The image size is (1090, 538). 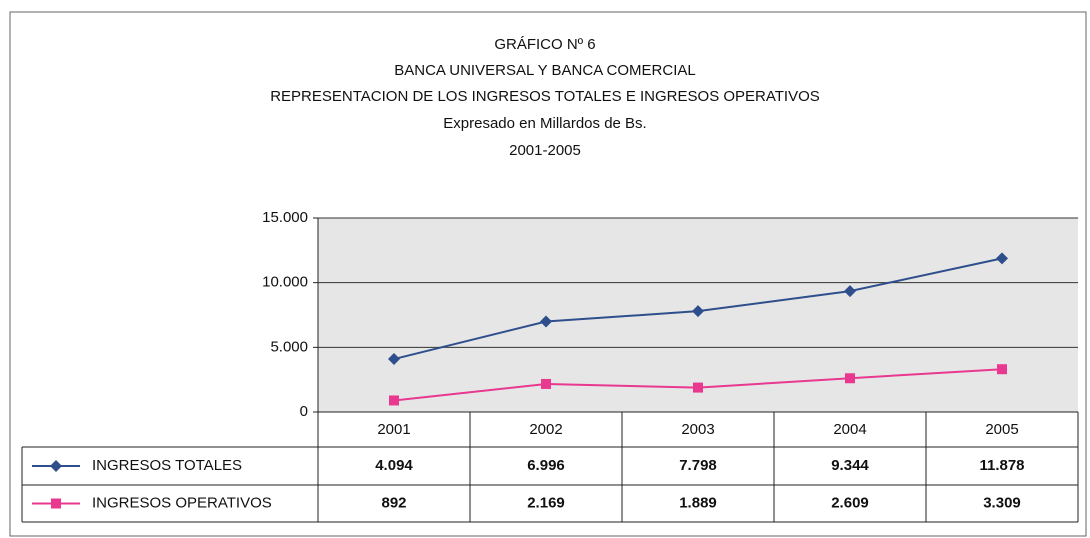 What do you see at coordinates (544, 123) in the screenshot?
I see `chart-subtitle: Expresado en Millardos de Bs.` at bounding box center [544, 123].